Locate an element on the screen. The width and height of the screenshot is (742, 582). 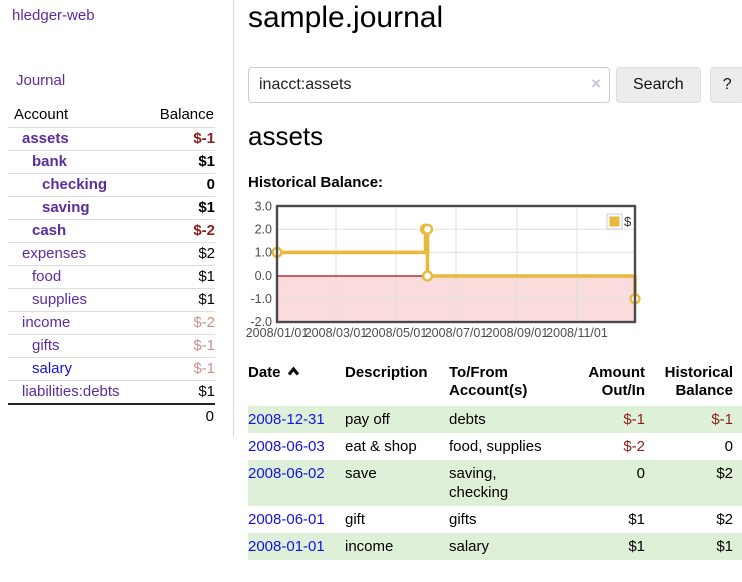
transaction-description: gift is located at coordinates (355, 519).